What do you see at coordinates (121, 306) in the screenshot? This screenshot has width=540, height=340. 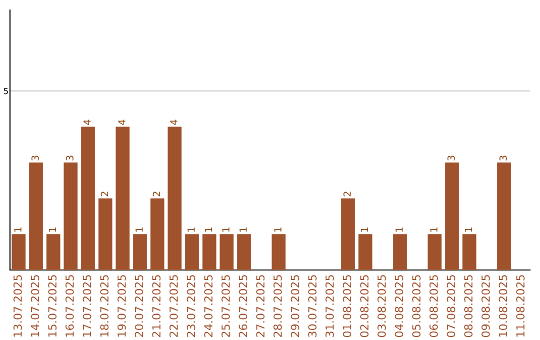 I see `x-tick-label: 19.07.2025` at bounding box center [121, 306].